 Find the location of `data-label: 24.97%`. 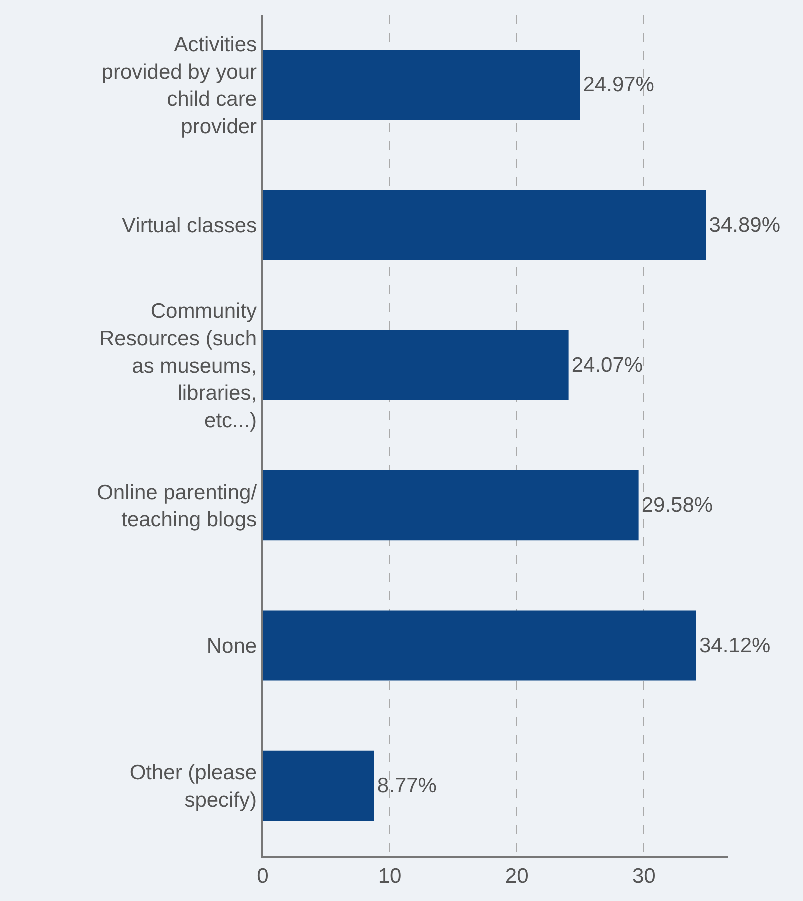

data-label: 24.97% is located at coordinates (618, 85).